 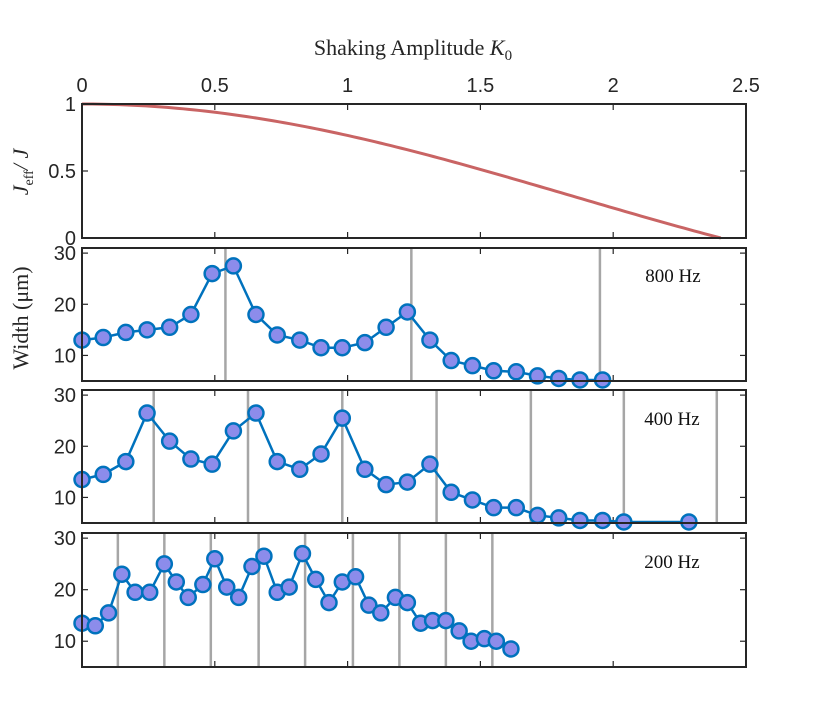 What do you see at coordinates (215, 86) in the screenshot?
I see `x-tick-label: 0.5` at bounding box center [215, 86].